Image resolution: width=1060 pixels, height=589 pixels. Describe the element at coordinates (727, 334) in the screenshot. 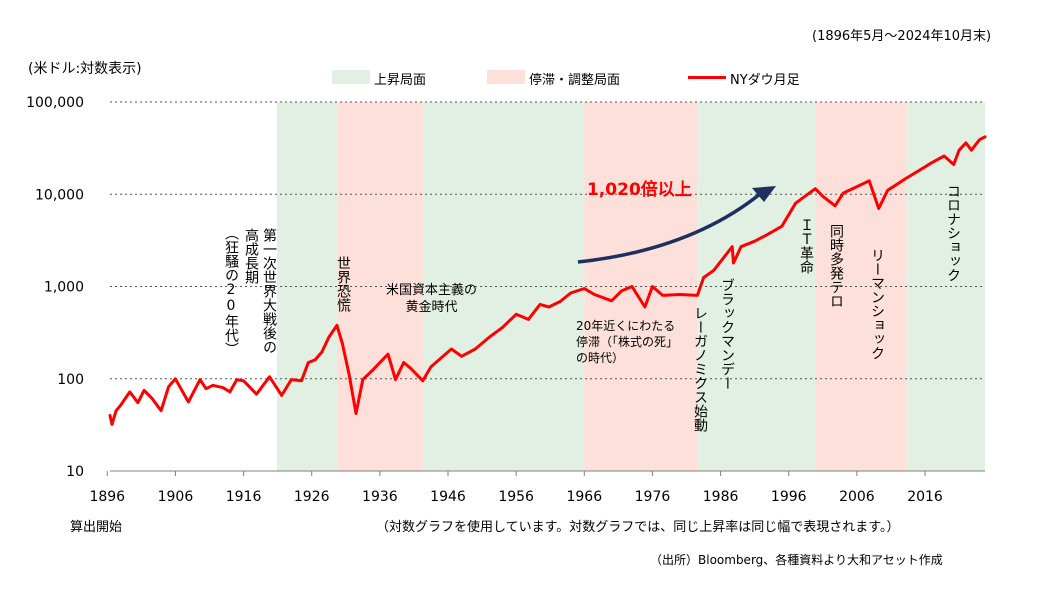

I see `black-monday-label: ブラックマンデー` at that location.